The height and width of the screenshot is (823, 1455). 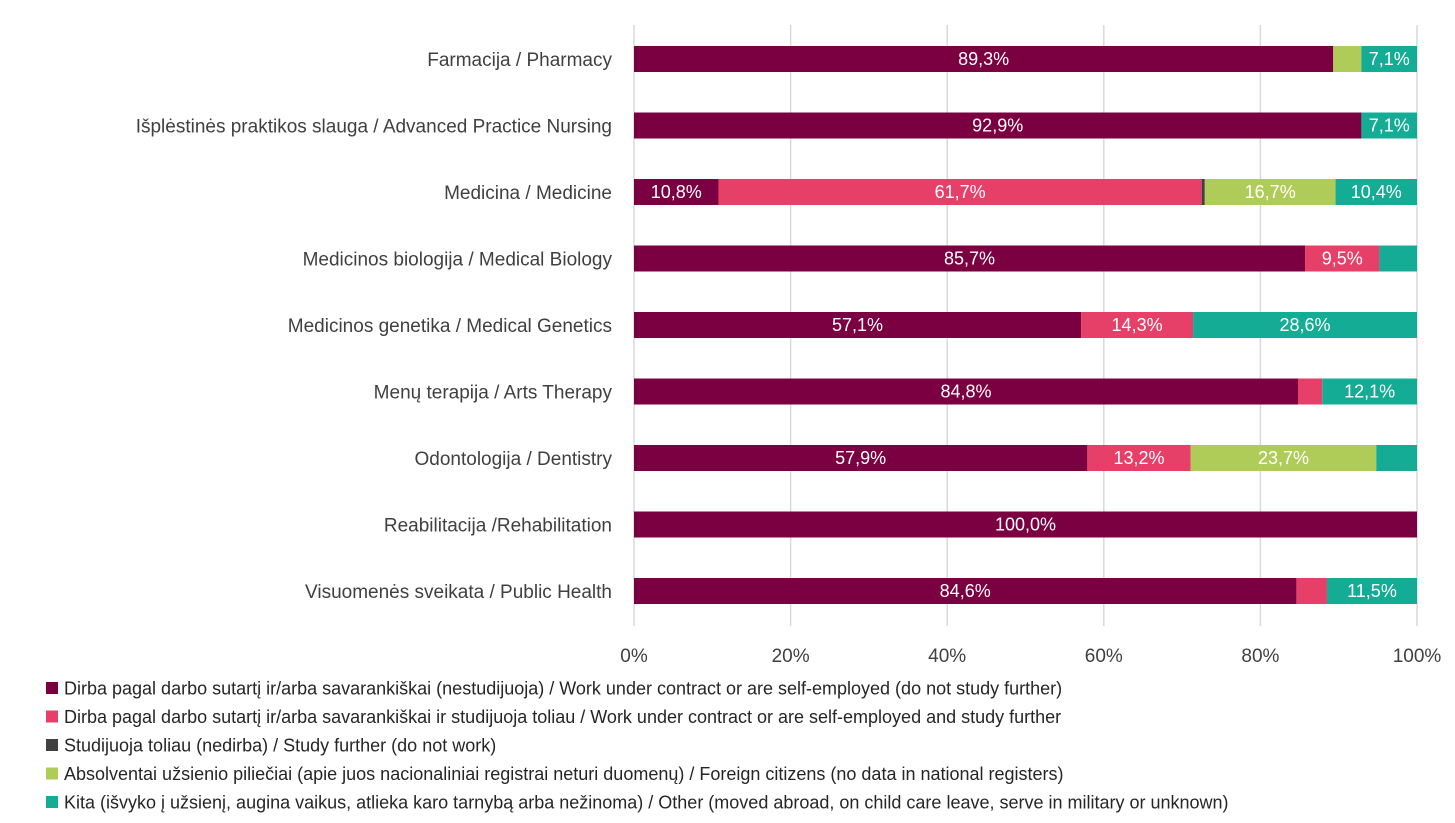 I want to click on bar-value-label: 57,9%, so click(x=860, y=458).